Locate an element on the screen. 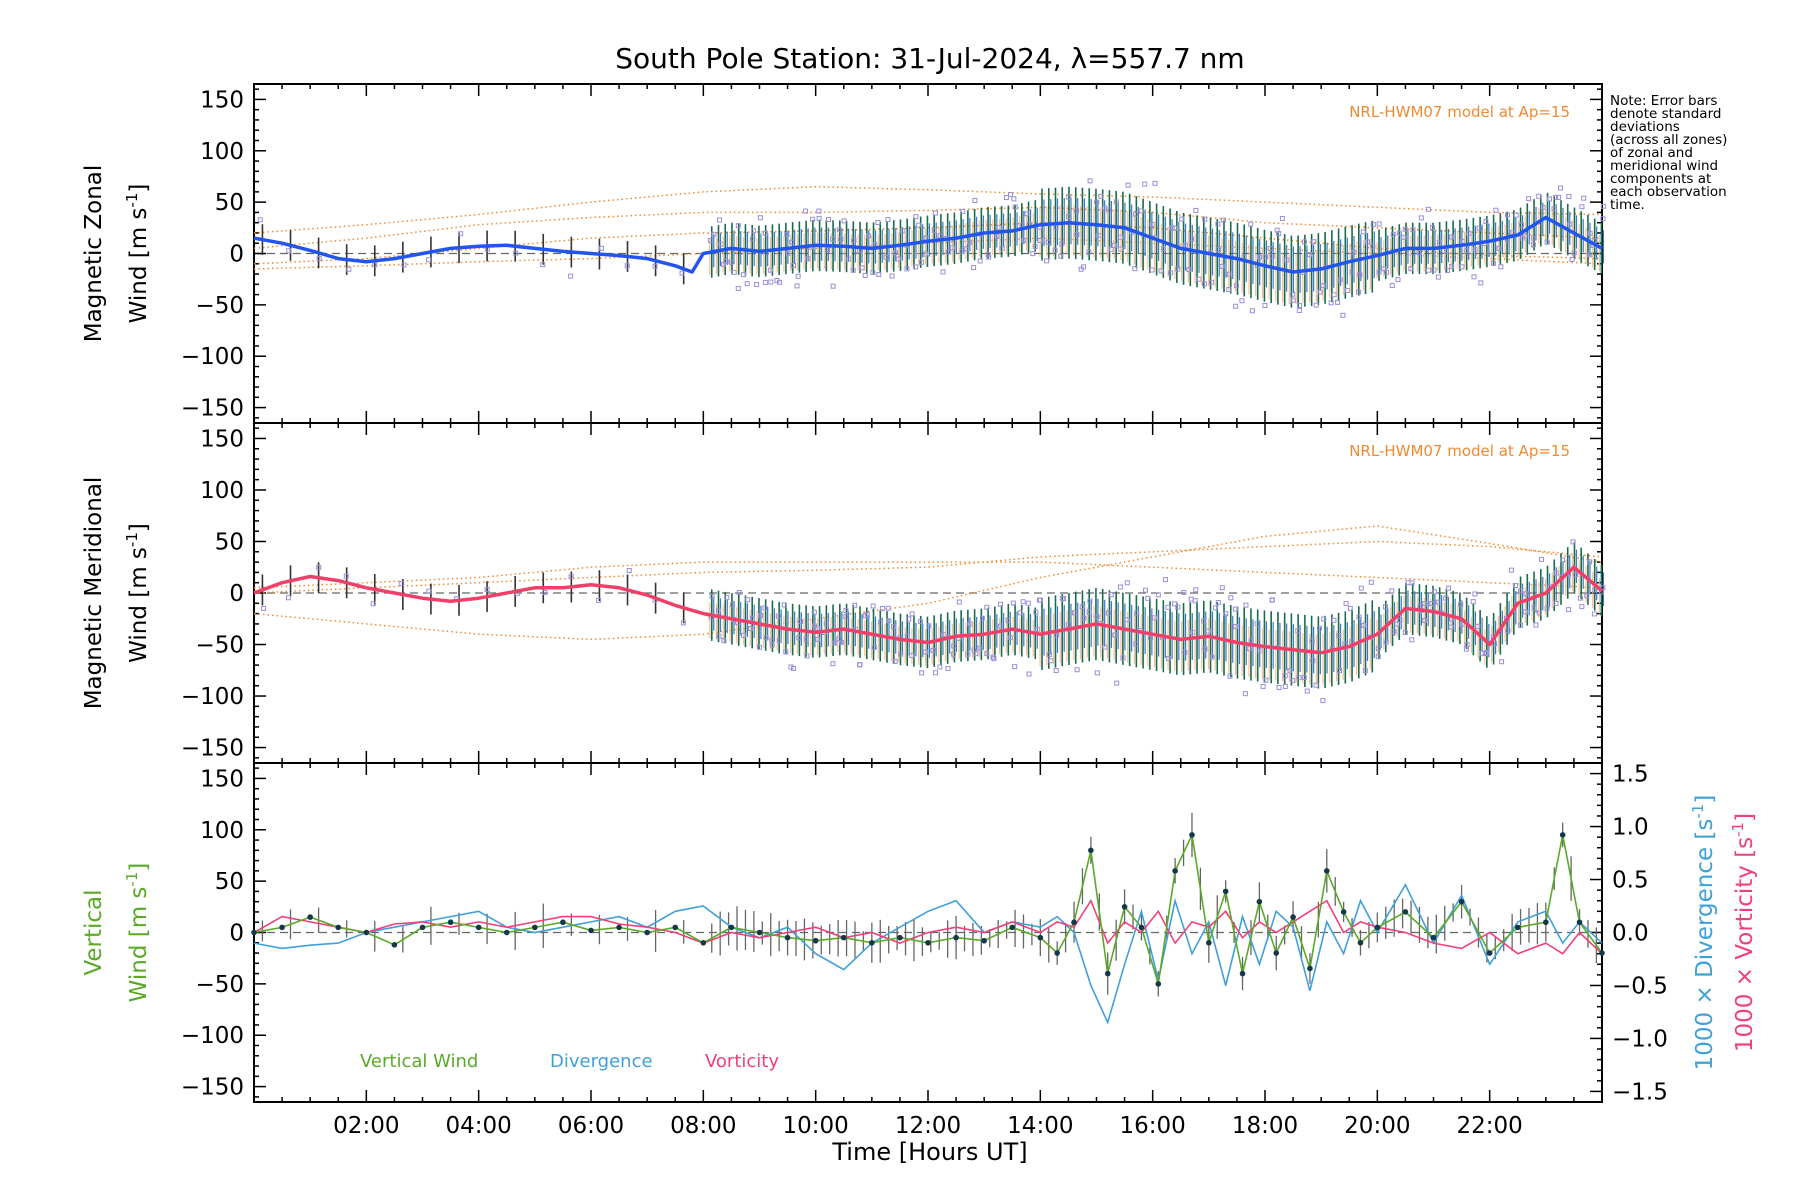 This screenshot has width=1800, height=1200. note-line: time. is located at coordinates (1627, 205).